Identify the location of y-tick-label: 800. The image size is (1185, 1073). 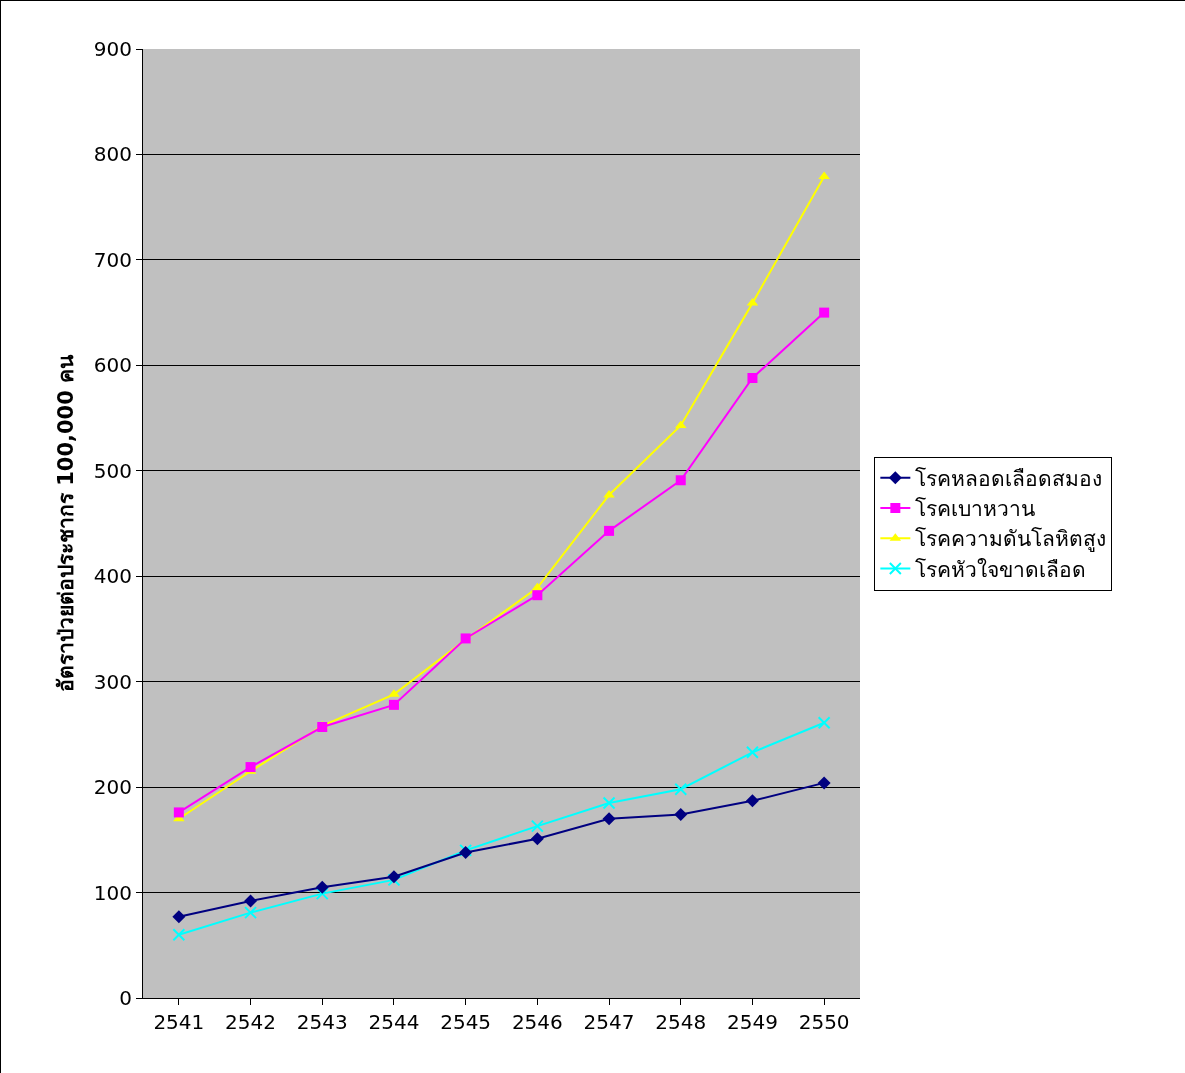
(112, 154).